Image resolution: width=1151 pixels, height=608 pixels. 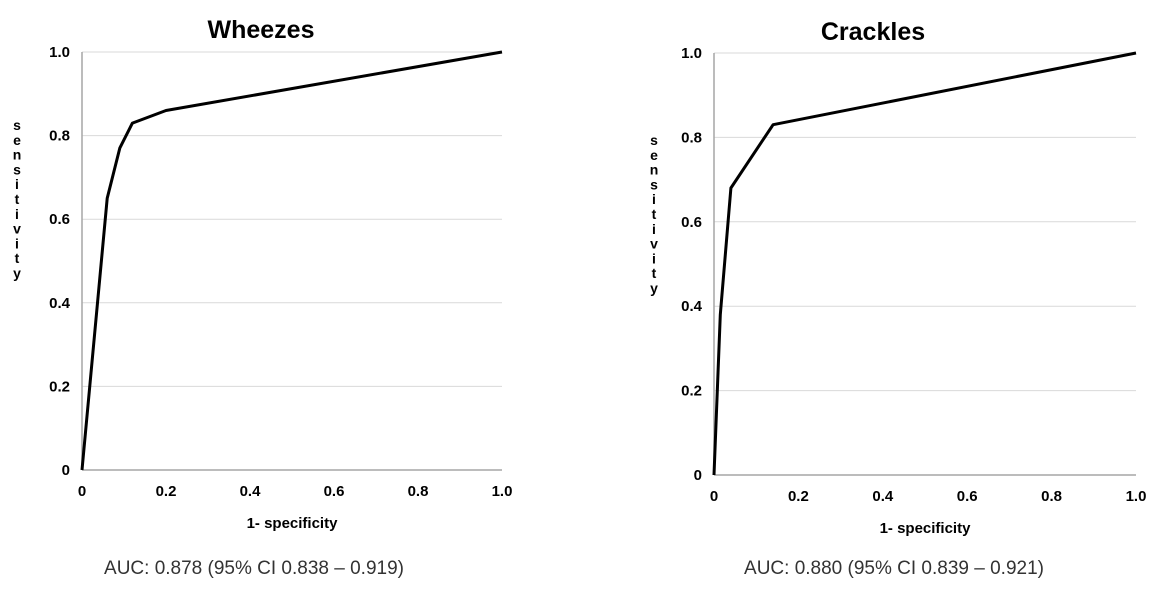 What do you see at coordinates (254, 568) in the screenshot?
I see `auc-caption: AUC: 0.878 (95% CI 0.838 – 0.919)` at bounding box center [254, 568].